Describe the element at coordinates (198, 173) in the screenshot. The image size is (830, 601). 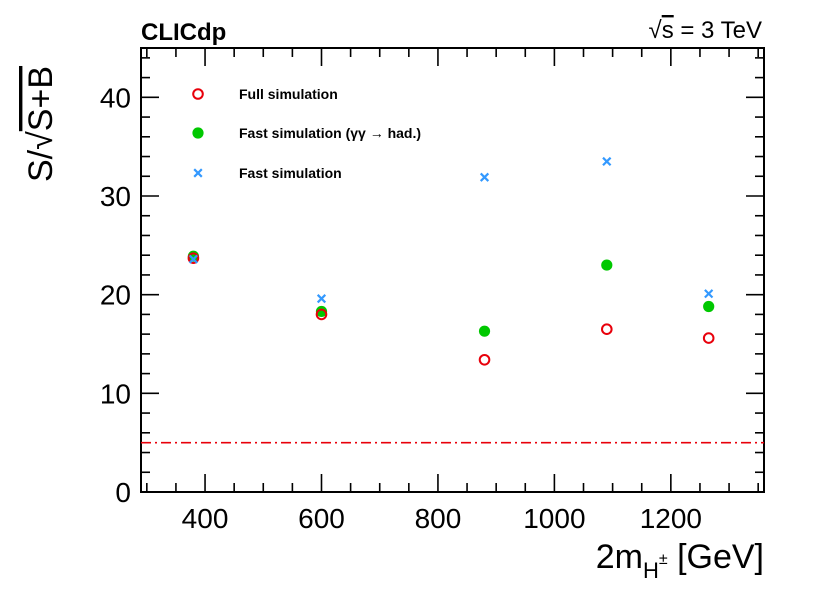
I see `legend-marker-cross` at that location.